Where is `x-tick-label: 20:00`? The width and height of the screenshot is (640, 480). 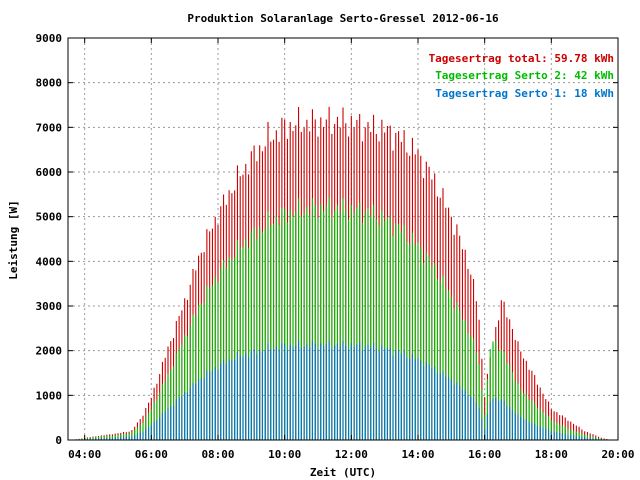
x-tick-label: 20:00 is located at coordinates (617, 454).